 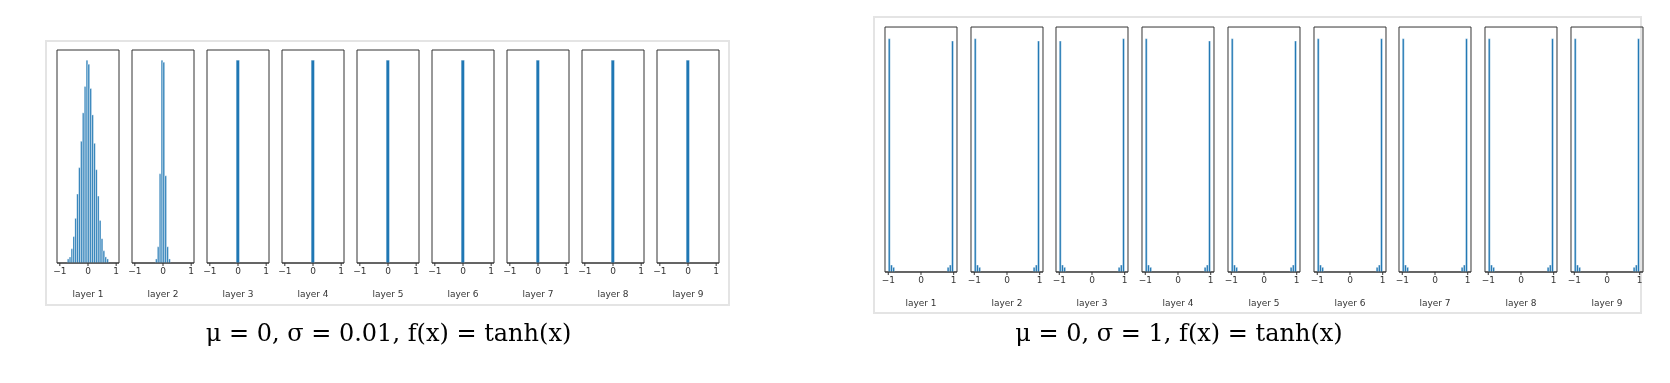 What do you see at coordinates (388, 333) in the screenshot?
I see `text: μ = 0, σ = 0.01, f(x) = tanh(x)` at bounding box center [388, 333].